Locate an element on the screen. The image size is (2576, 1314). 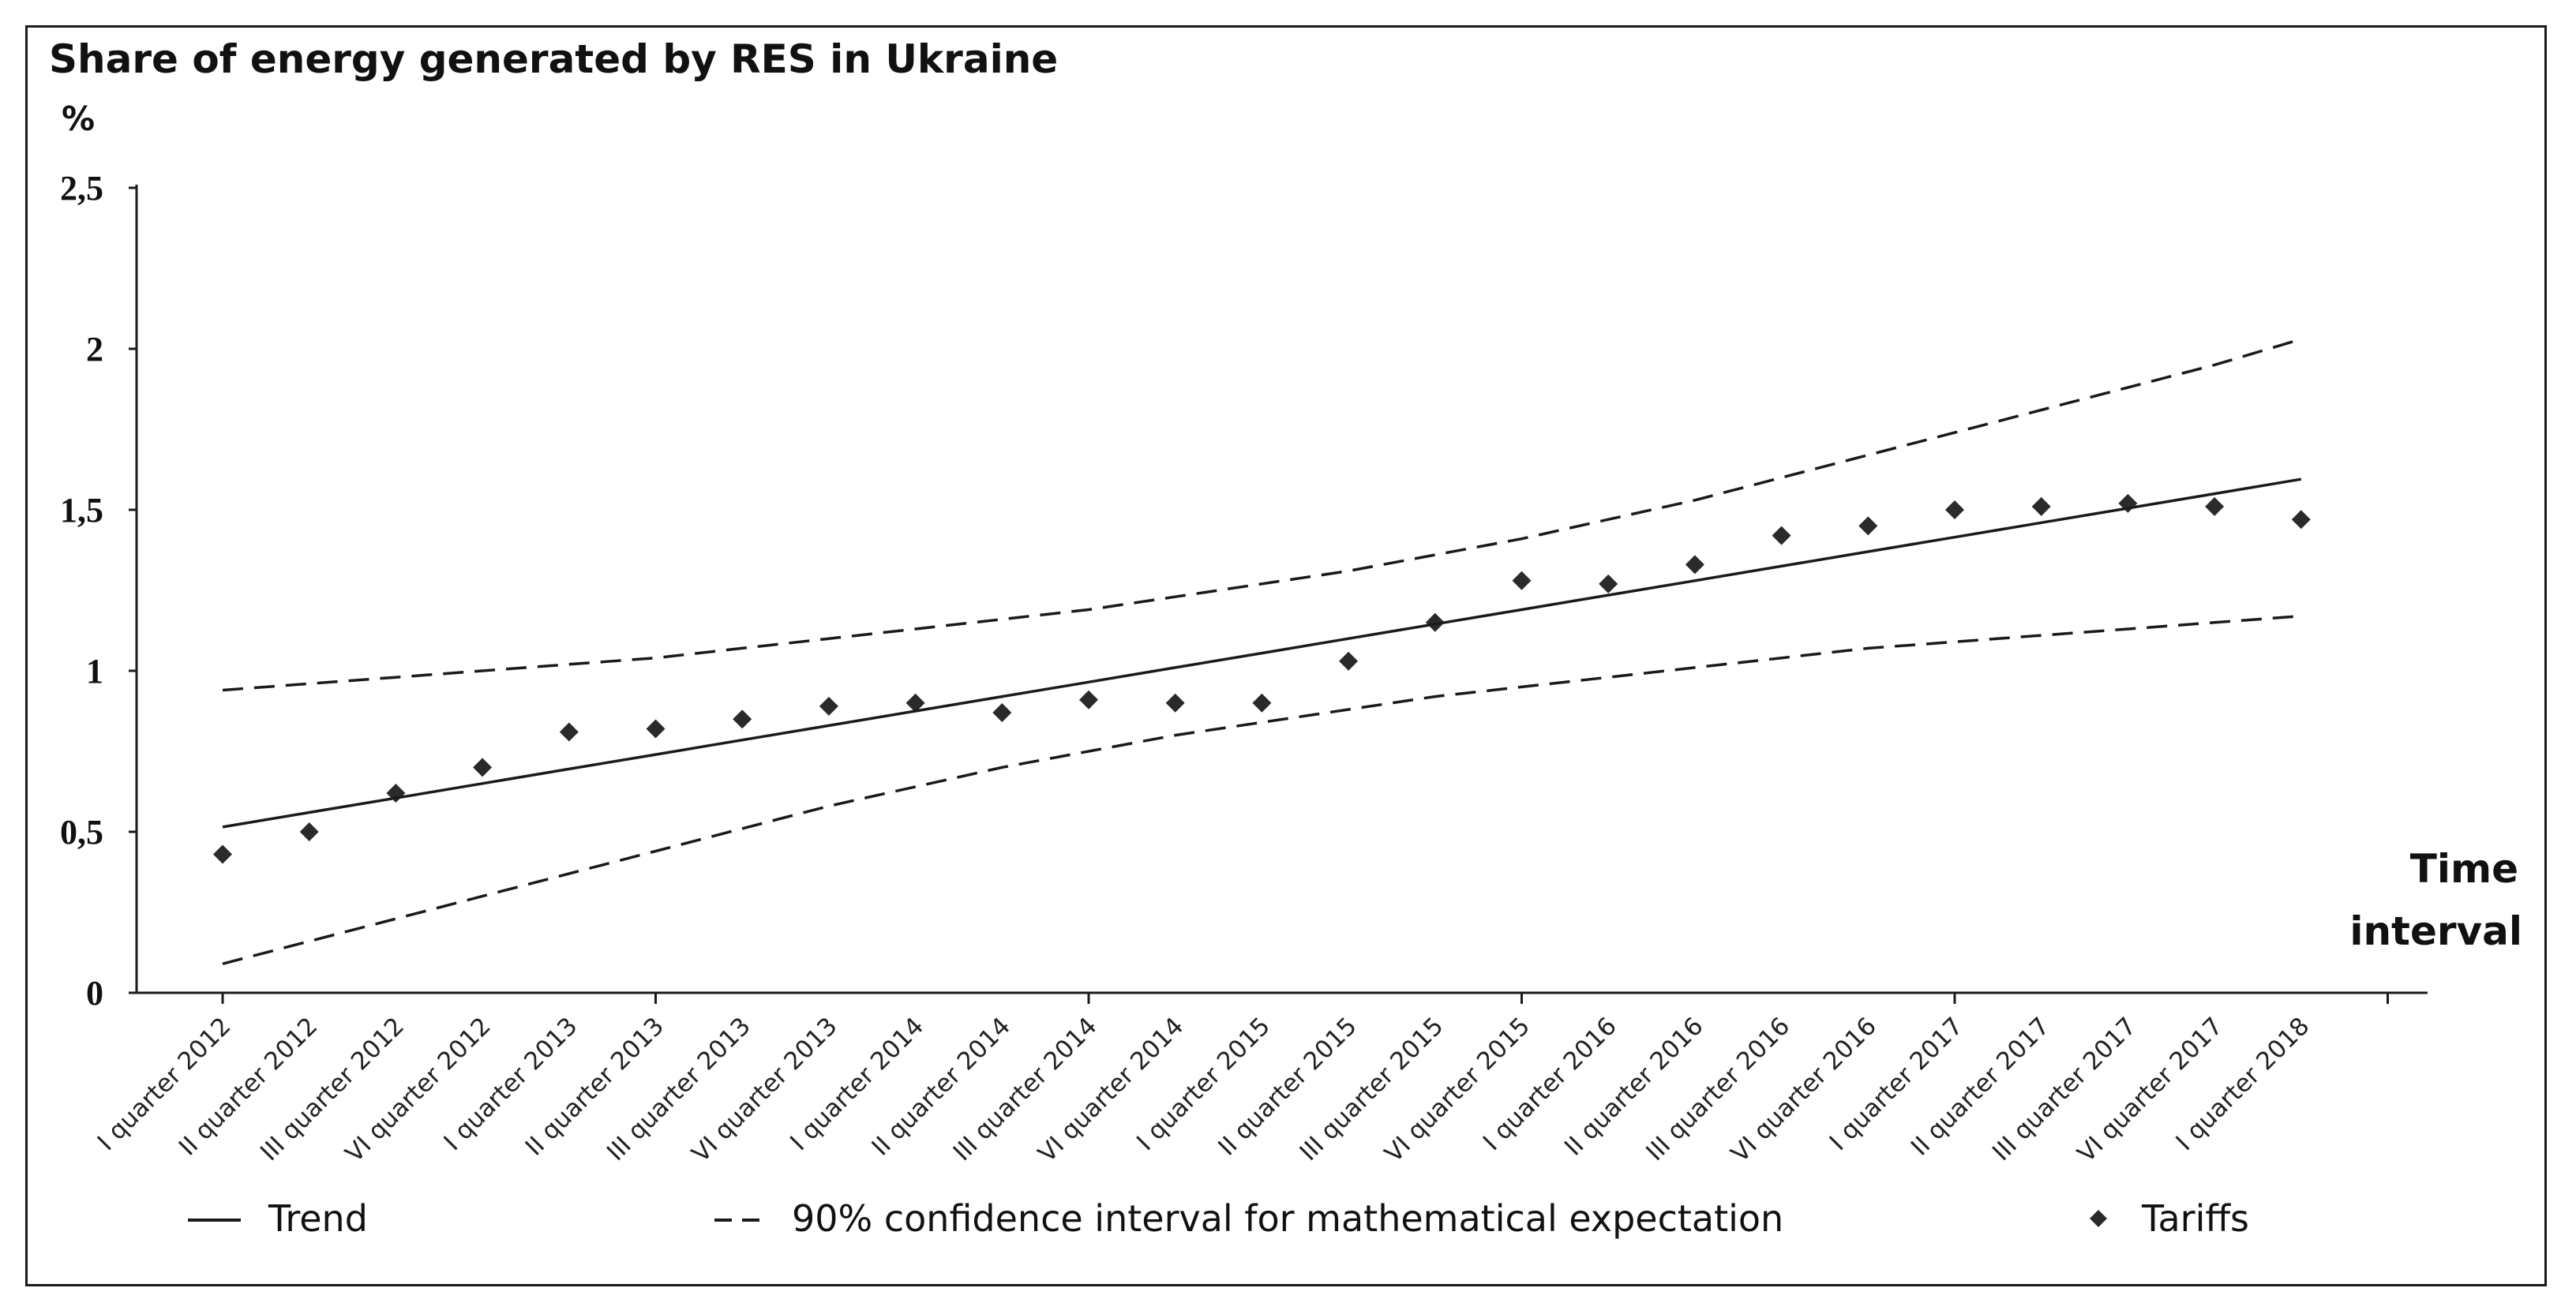
x-axis-title-line-1: Time is located at coordinates (2464, 869).